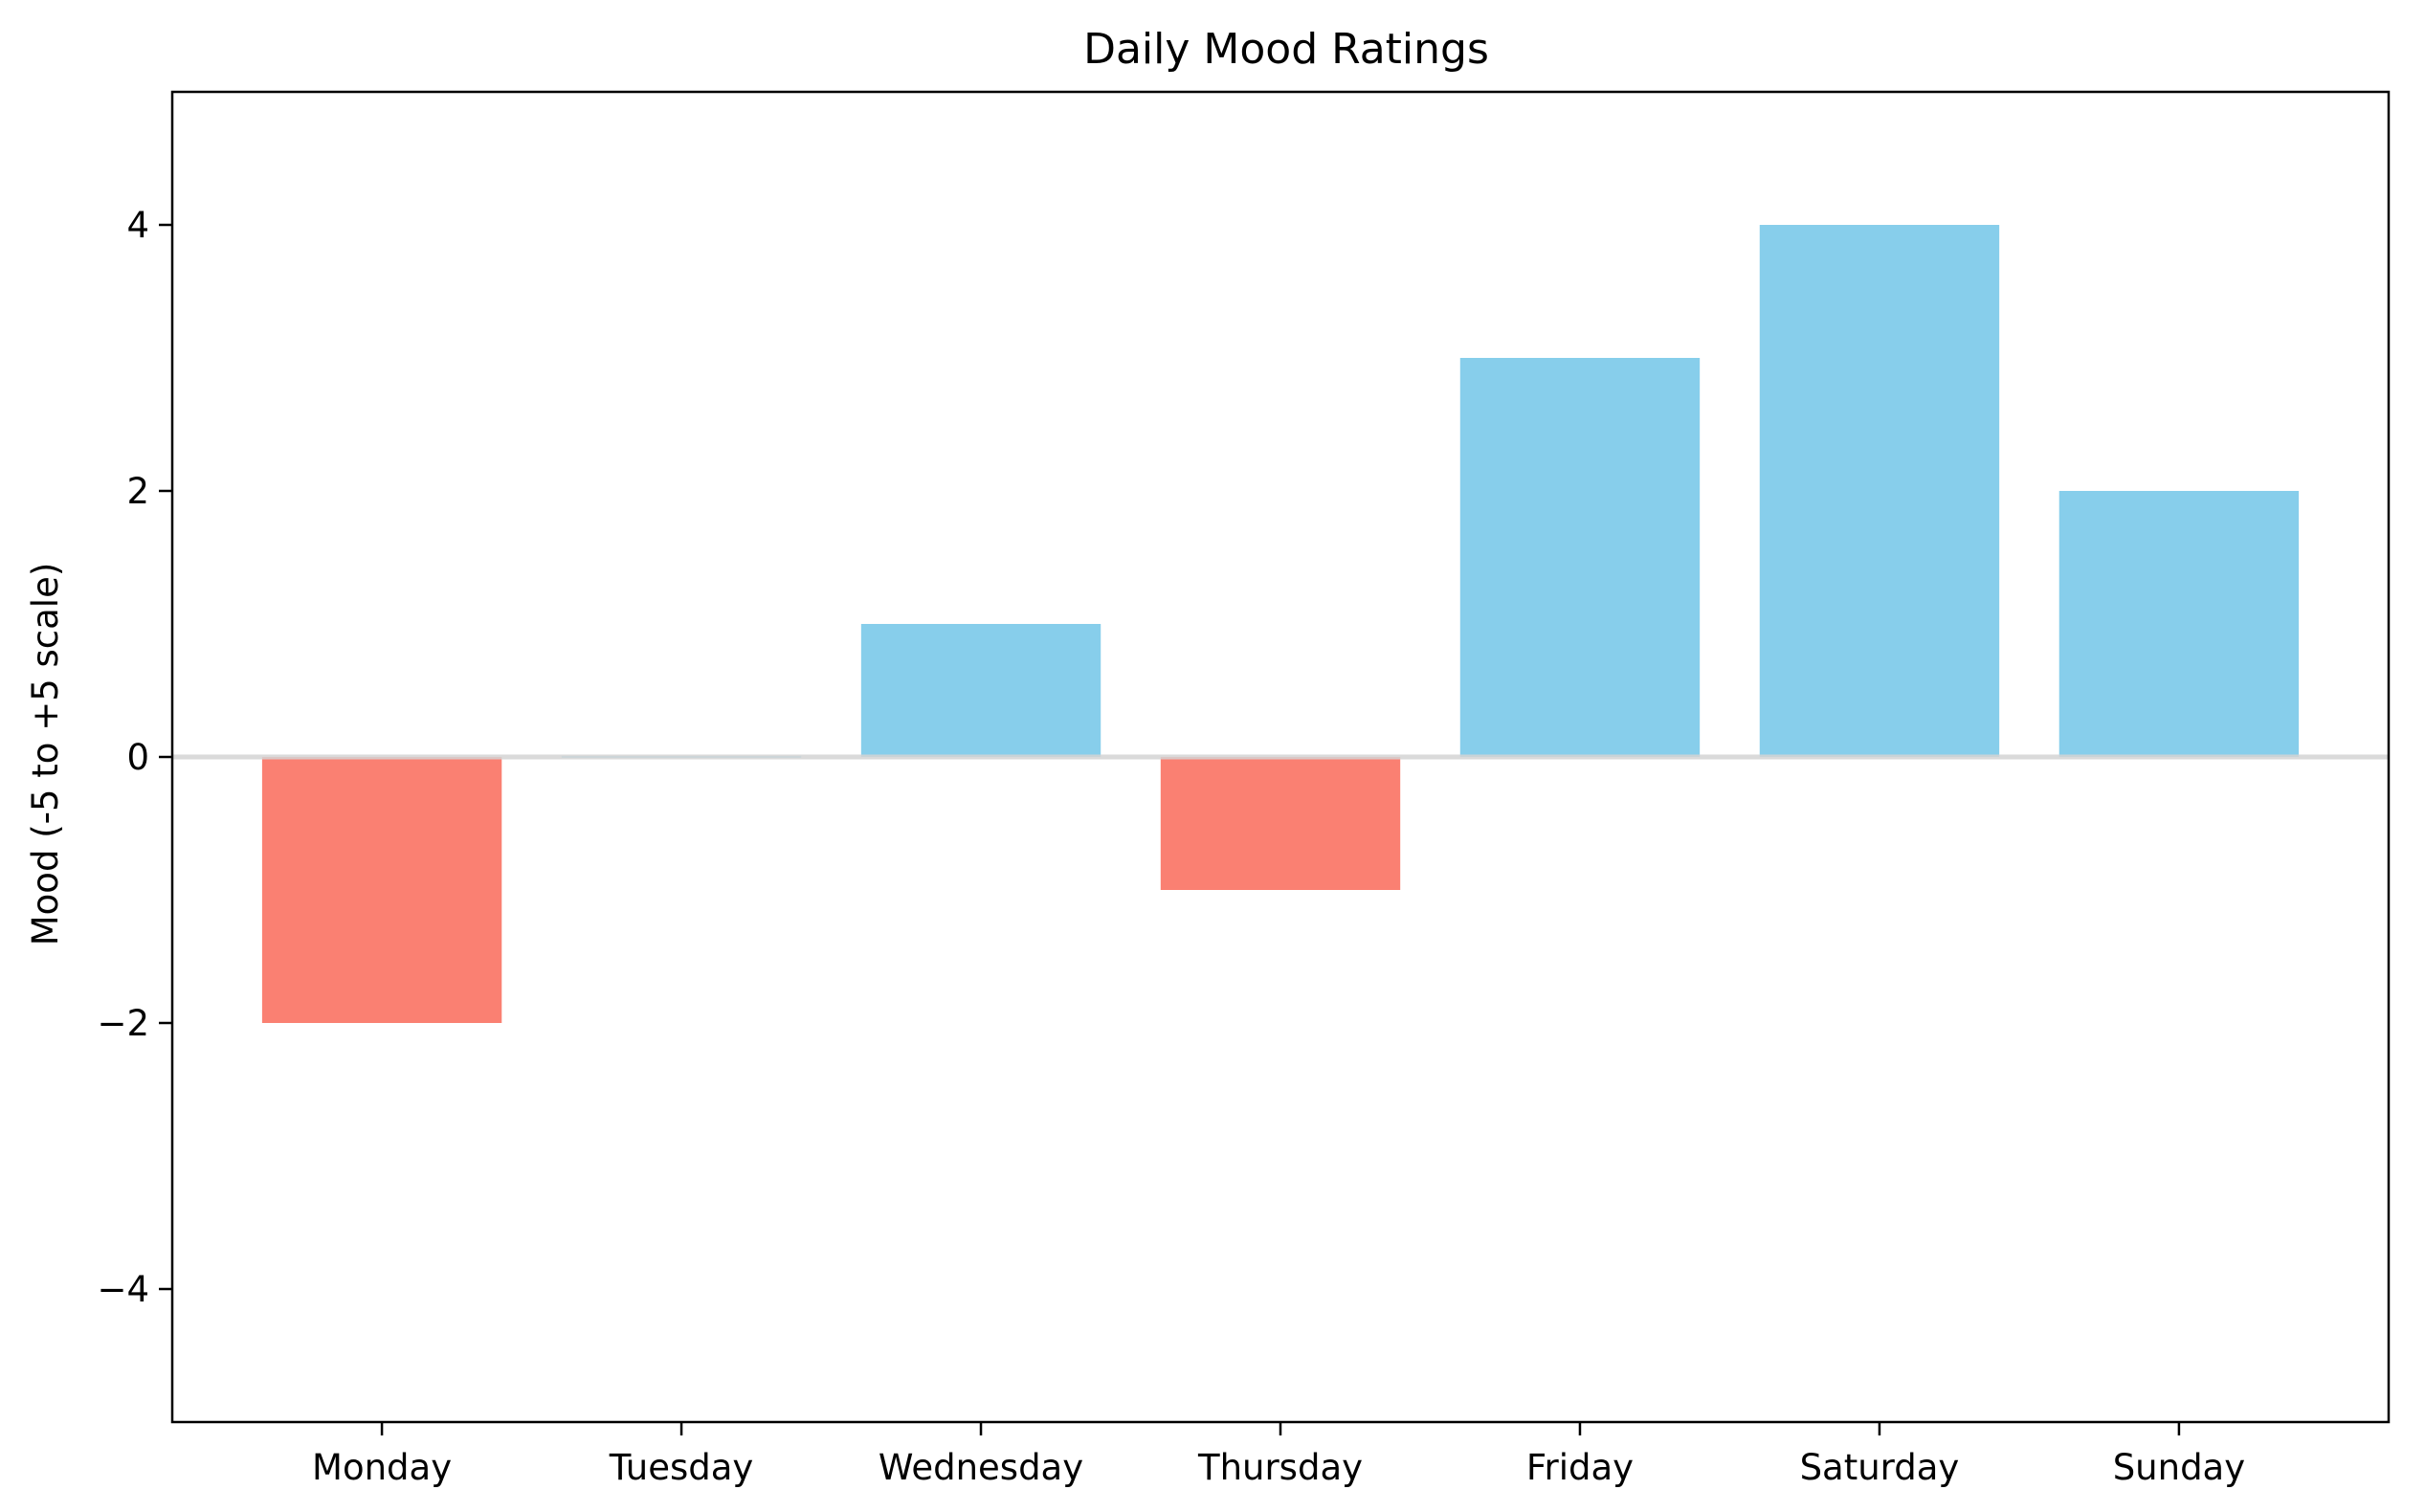 Image resolution: width=2425 pixels, height=1512 pixels. I want to click on x-tick-label-thursday: Thursday, so click(1280, 1467).